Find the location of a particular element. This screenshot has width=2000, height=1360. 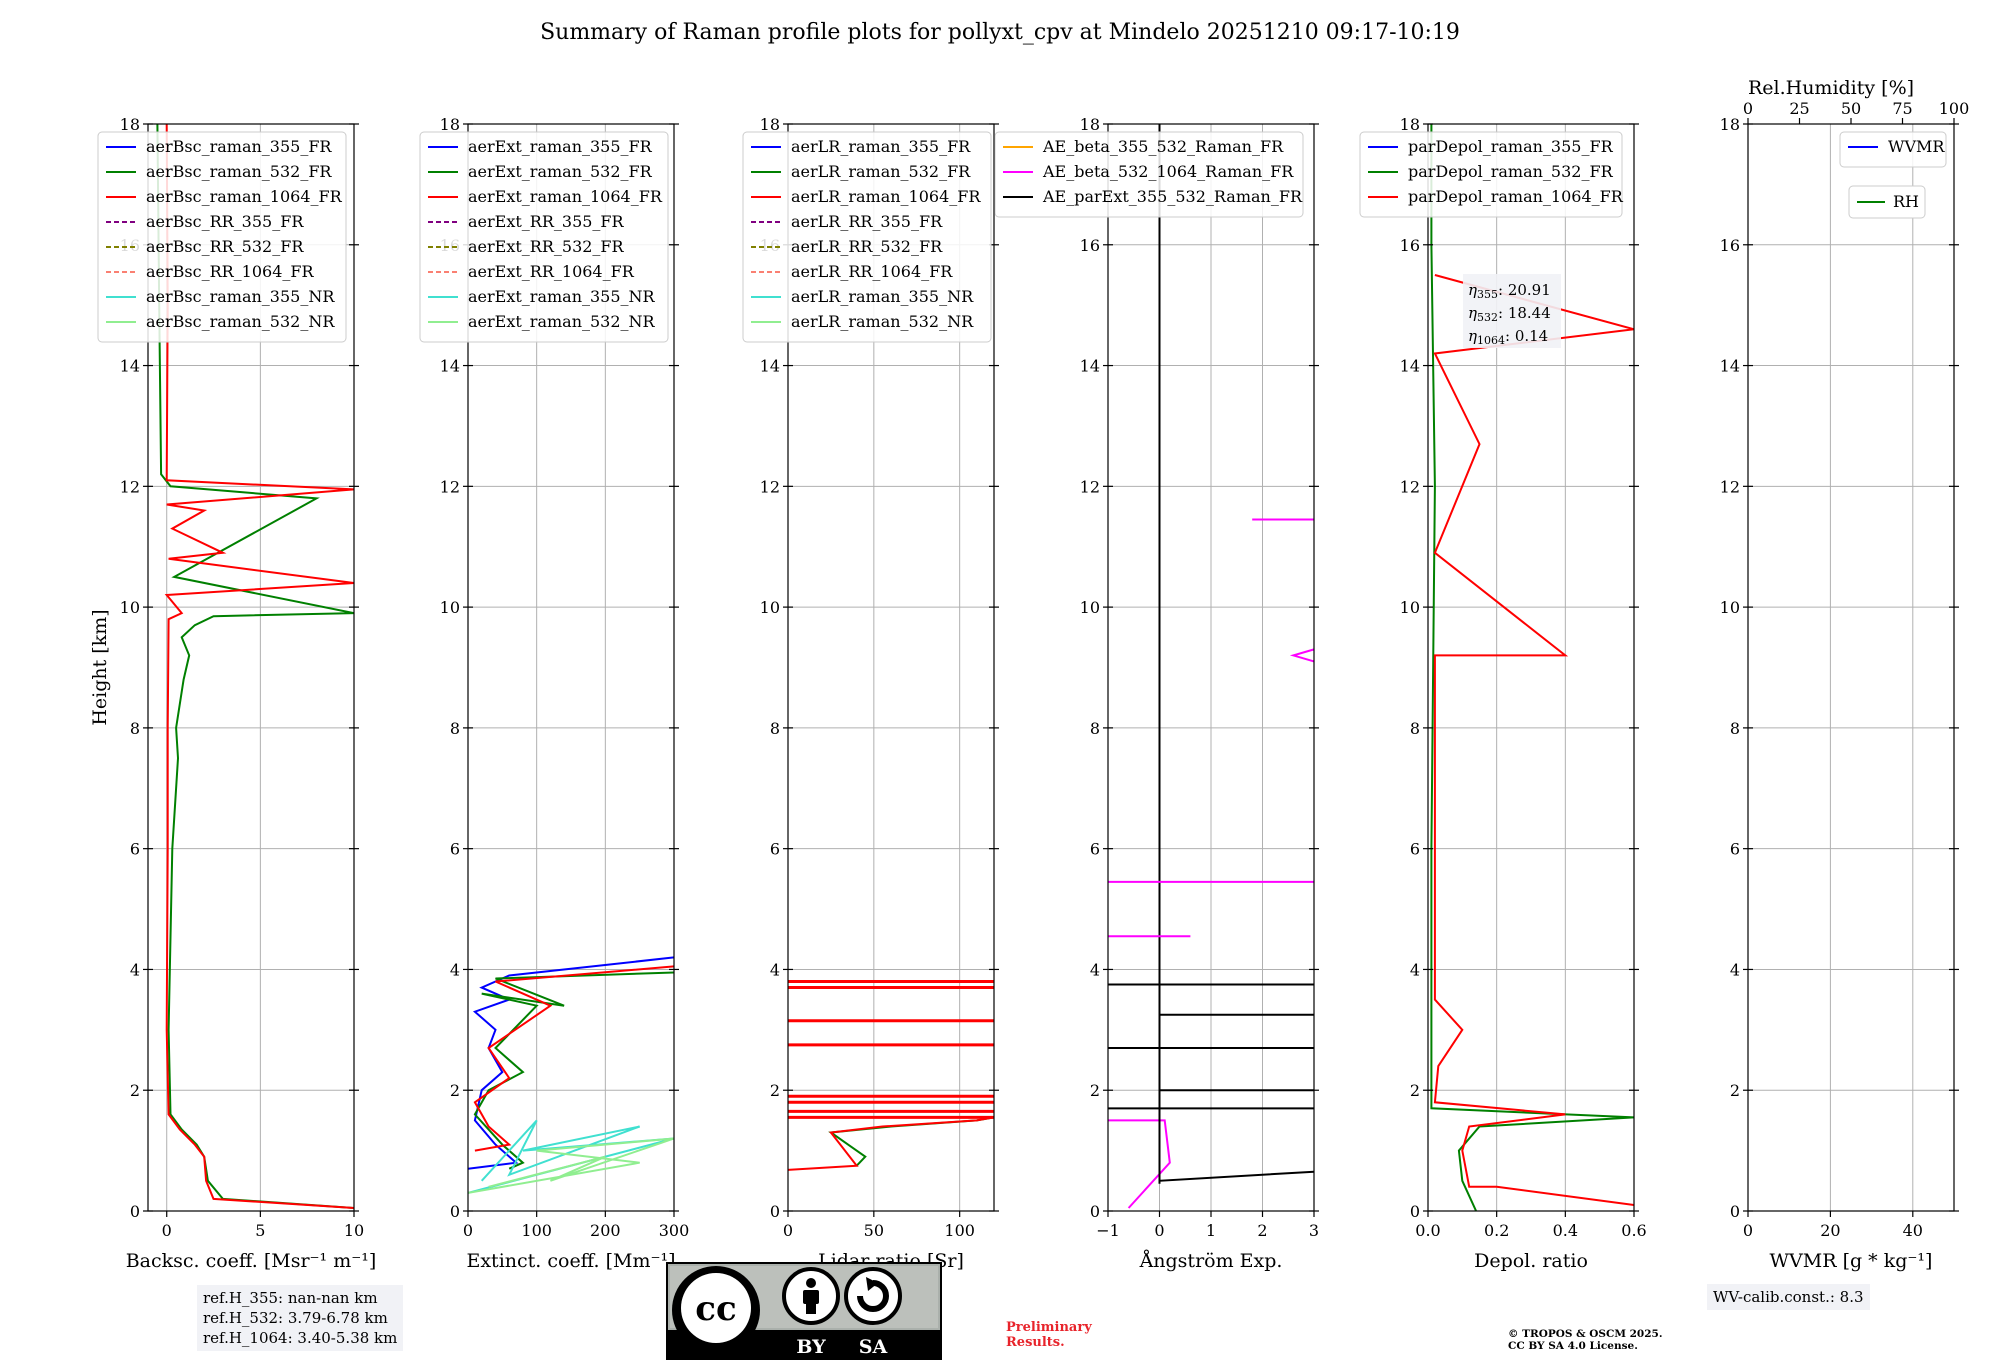

depol-series-pardepol_raman_532_fr is located at coordinates (1532, 667).